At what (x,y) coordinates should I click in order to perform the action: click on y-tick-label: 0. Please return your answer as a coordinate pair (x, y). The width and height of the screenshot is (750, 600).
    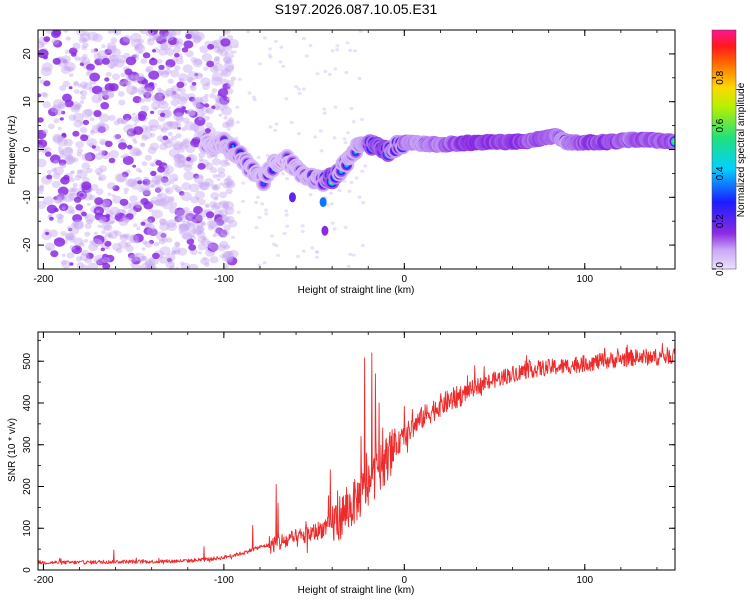
    Looking at the image, I should click on (27, 149).